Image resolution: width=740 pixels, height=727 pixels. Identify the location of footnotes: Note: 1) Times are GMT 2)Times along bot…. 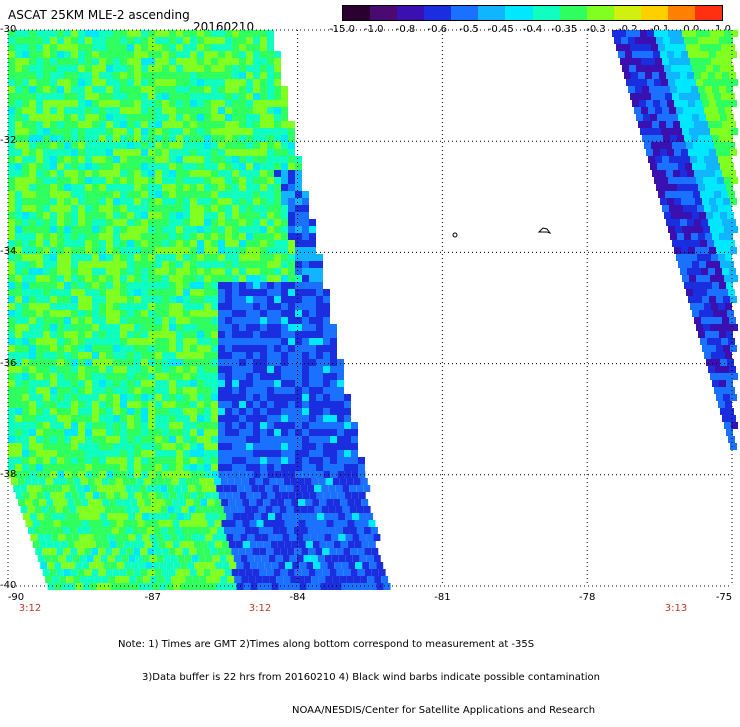
(359, 672).